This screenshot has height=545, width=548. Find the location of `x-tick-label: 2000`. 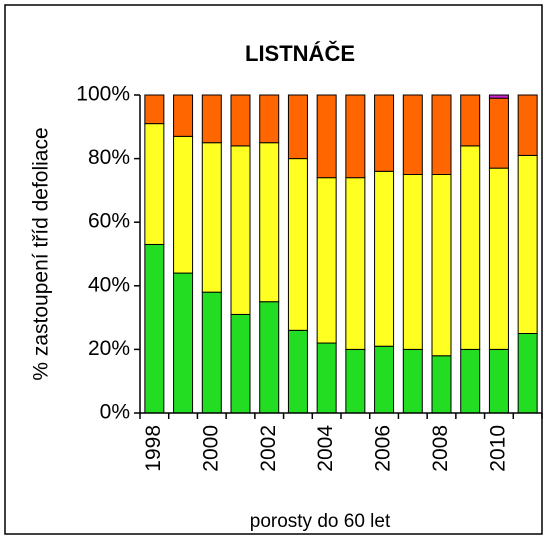

x-tick-label: 2000 is located at coordinates (210, 448).